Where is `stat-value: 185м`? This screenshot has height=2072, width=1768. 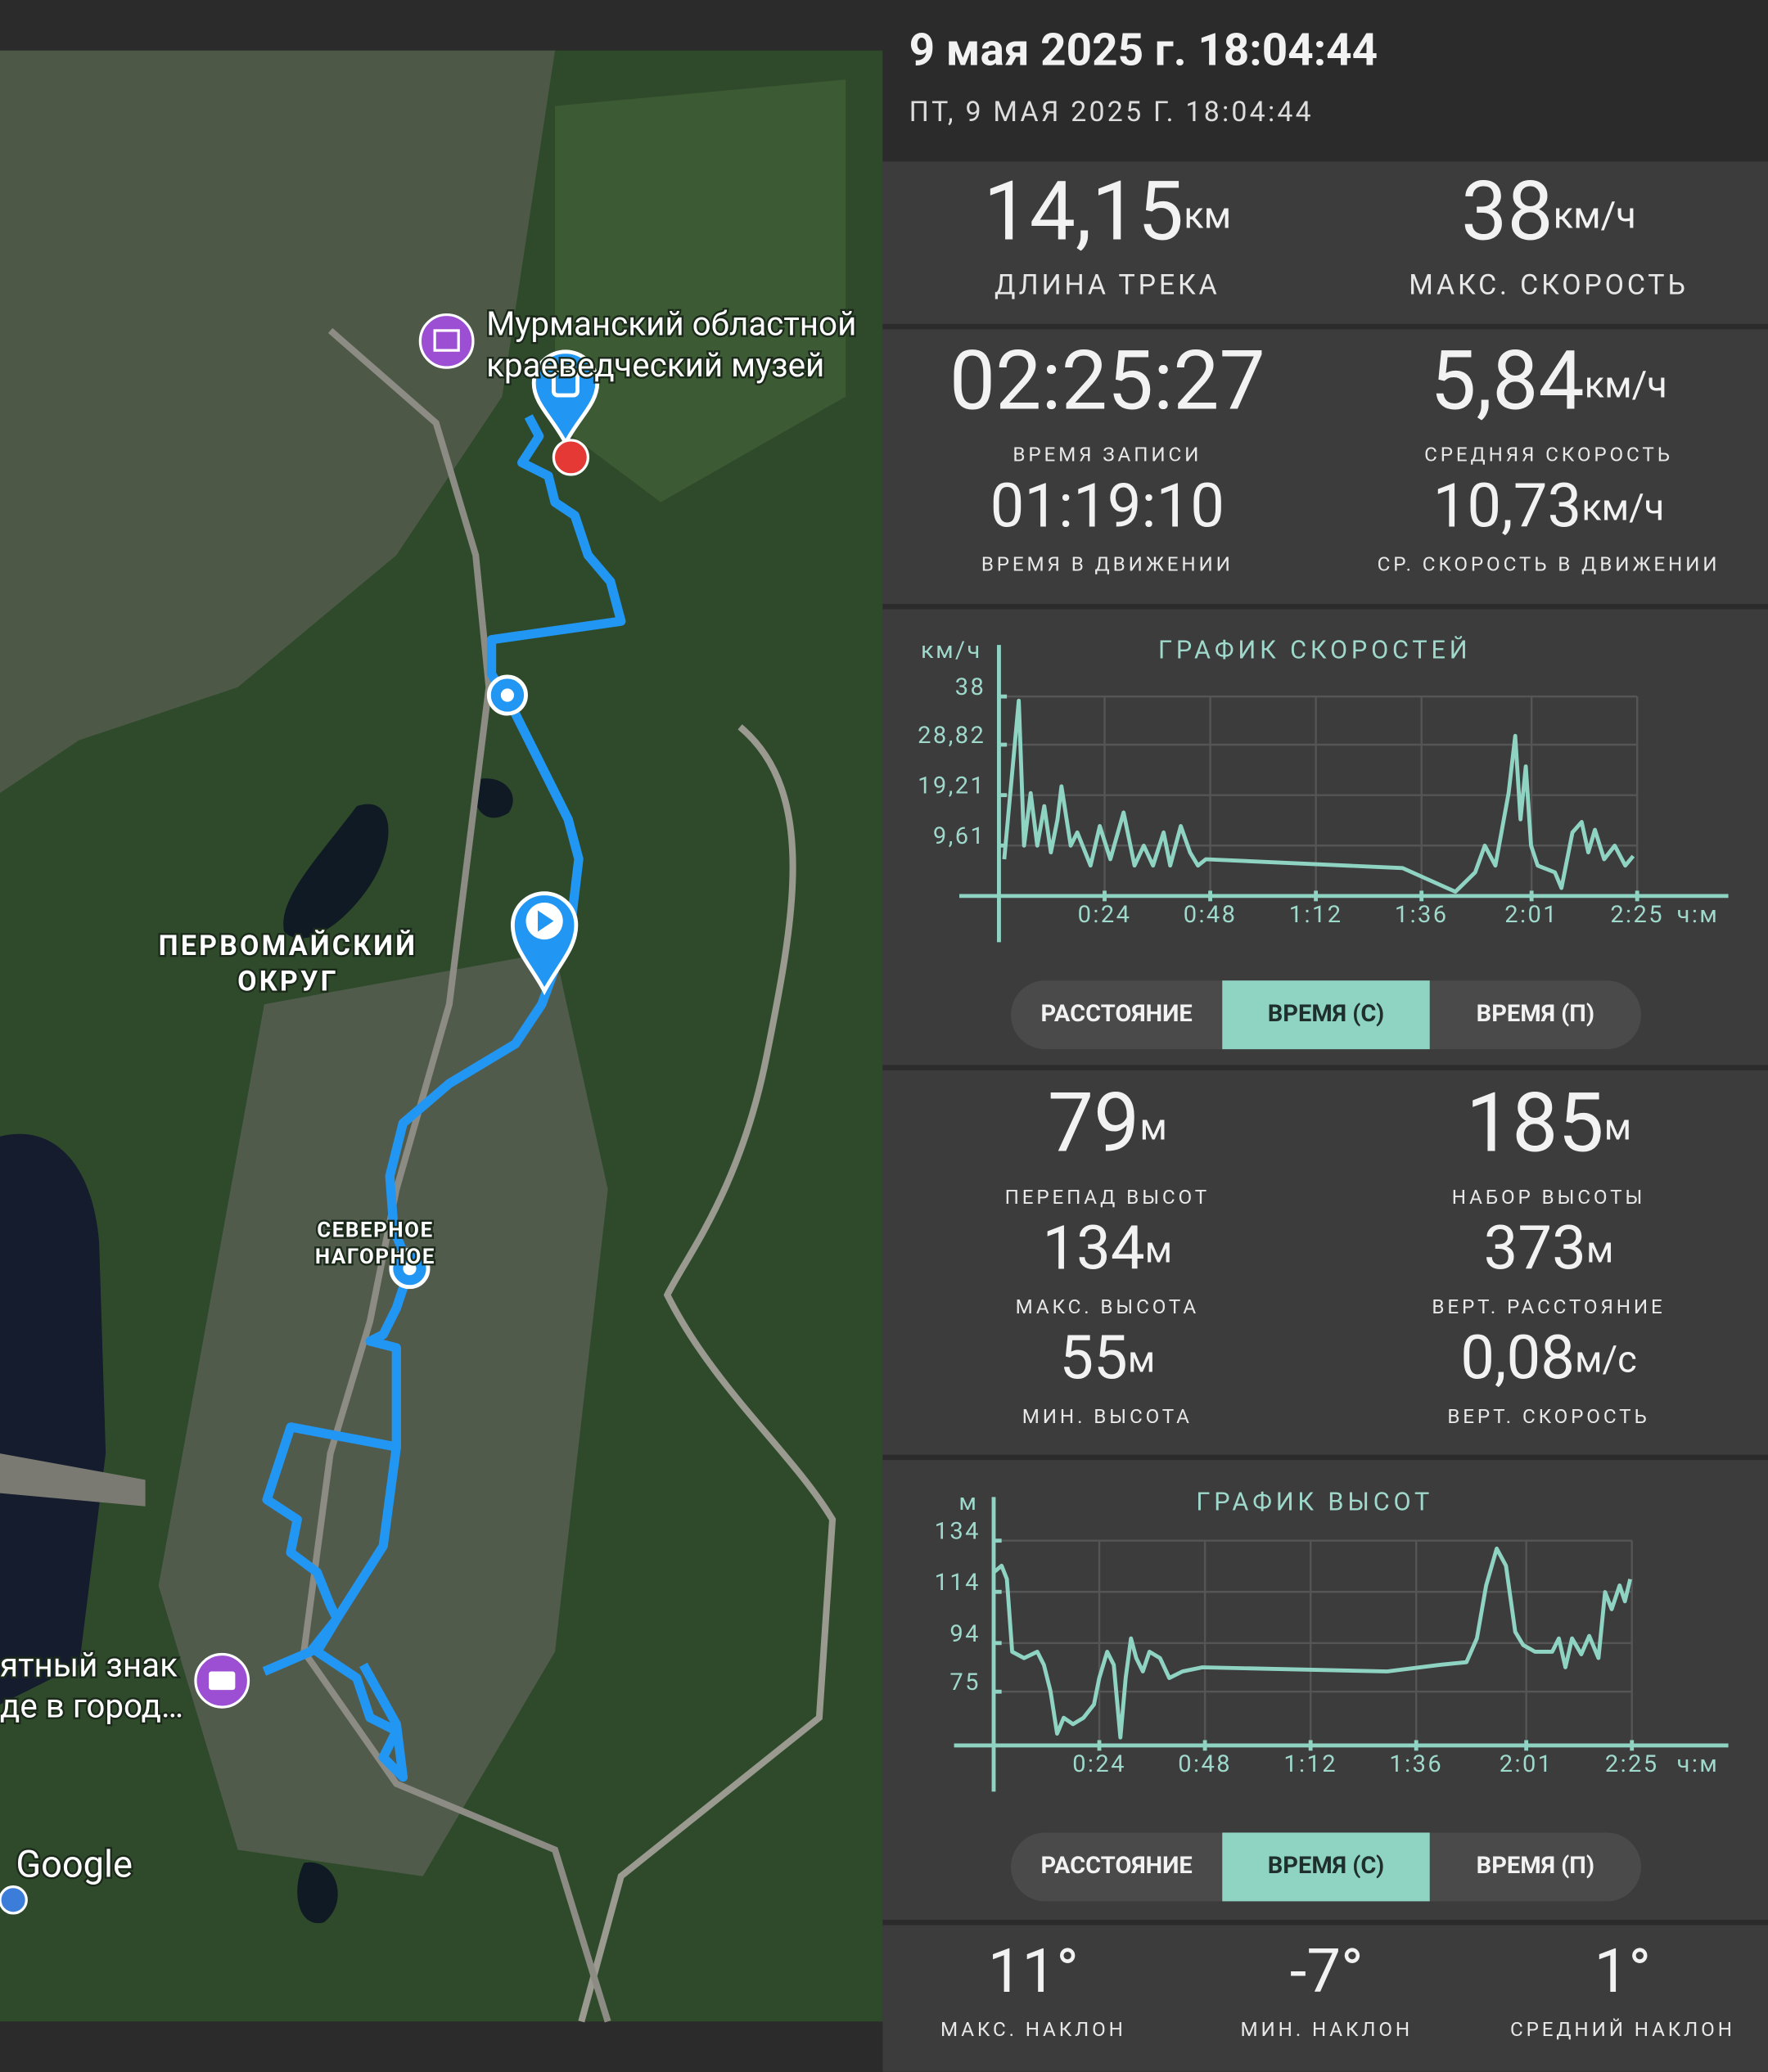 stat-value: 185м is located at coordinates (1548, 1124).